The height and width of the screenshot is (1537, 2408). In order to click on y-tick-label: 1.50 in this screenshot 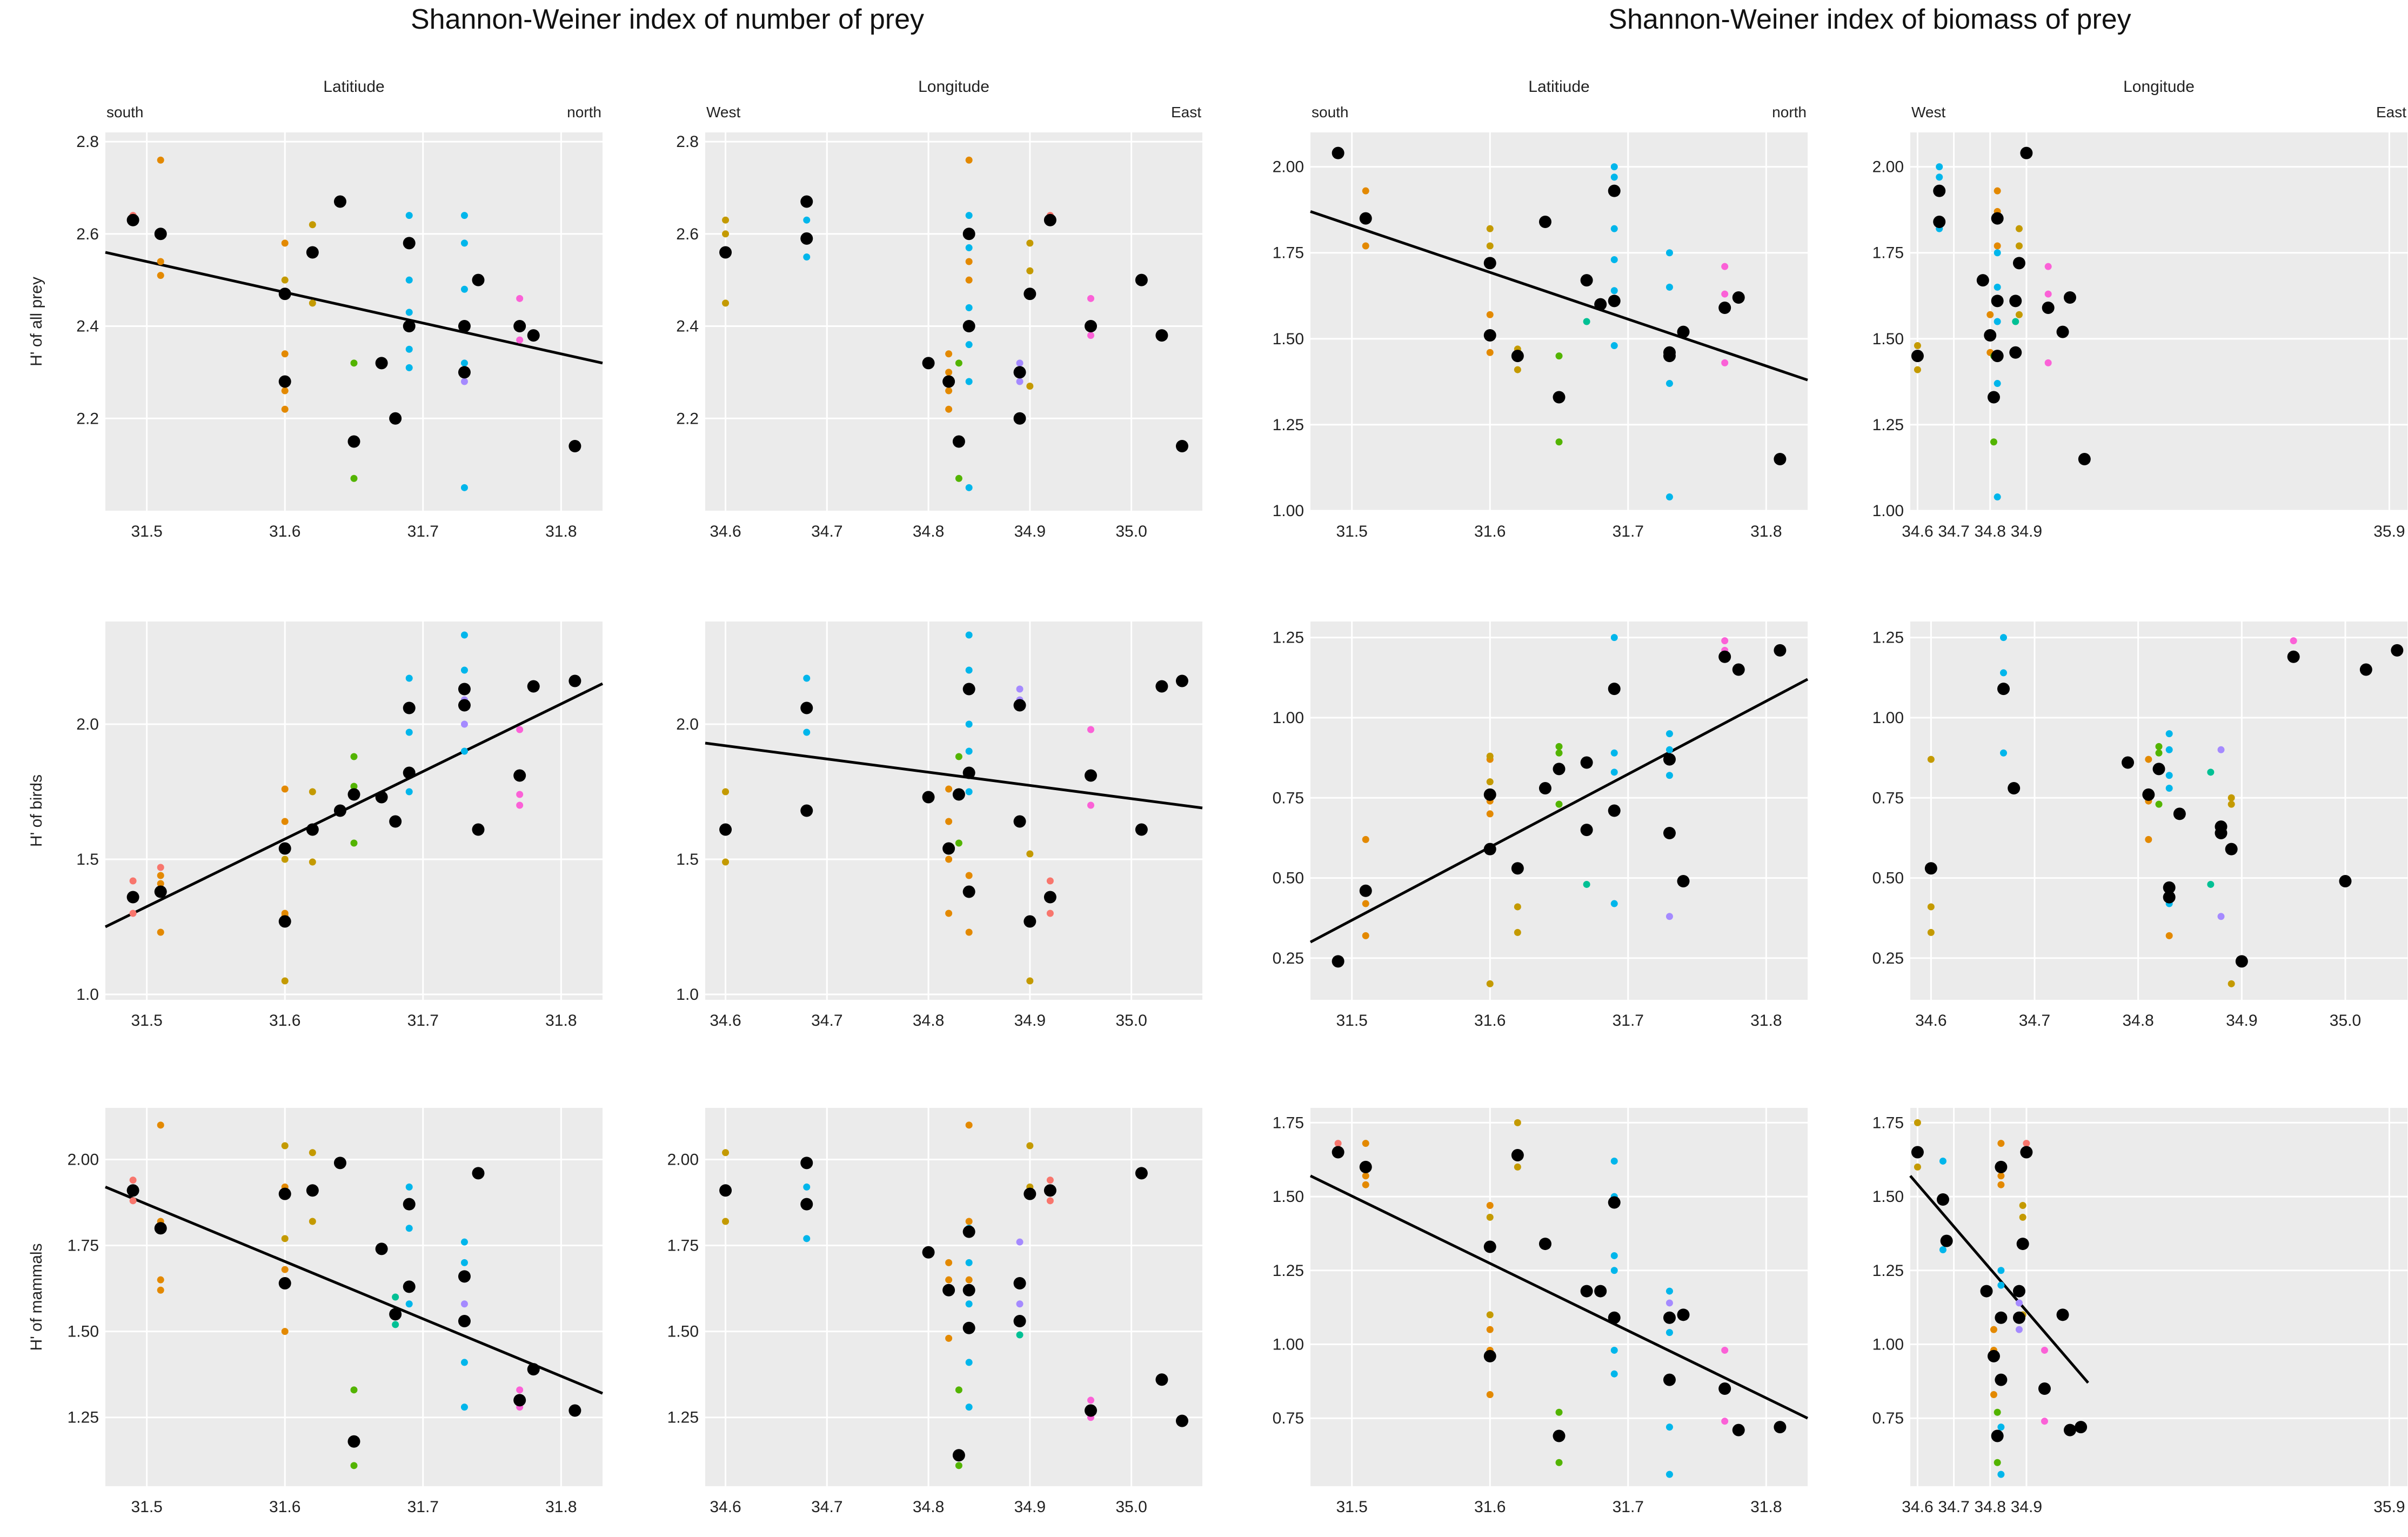, I will do `click(1288, 339)`.